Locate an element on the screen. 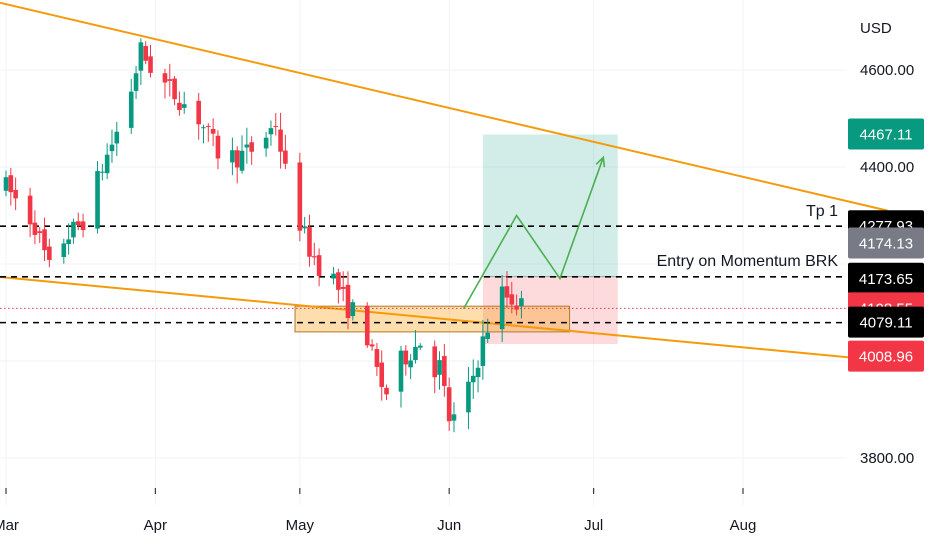 The width and height of the screenshot is (932, 550). x-tick-label: Aug is located at coordinates (743, 525).